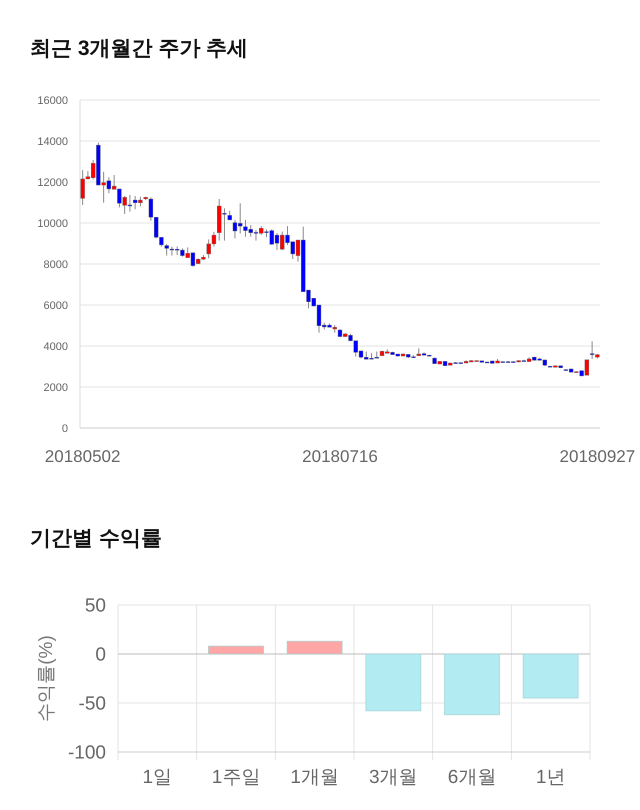  What do you see at coordinates (46, 678) in the screenshot?
I see `y-axis-title: 수익률(%)` at bounding box center [46, 678].